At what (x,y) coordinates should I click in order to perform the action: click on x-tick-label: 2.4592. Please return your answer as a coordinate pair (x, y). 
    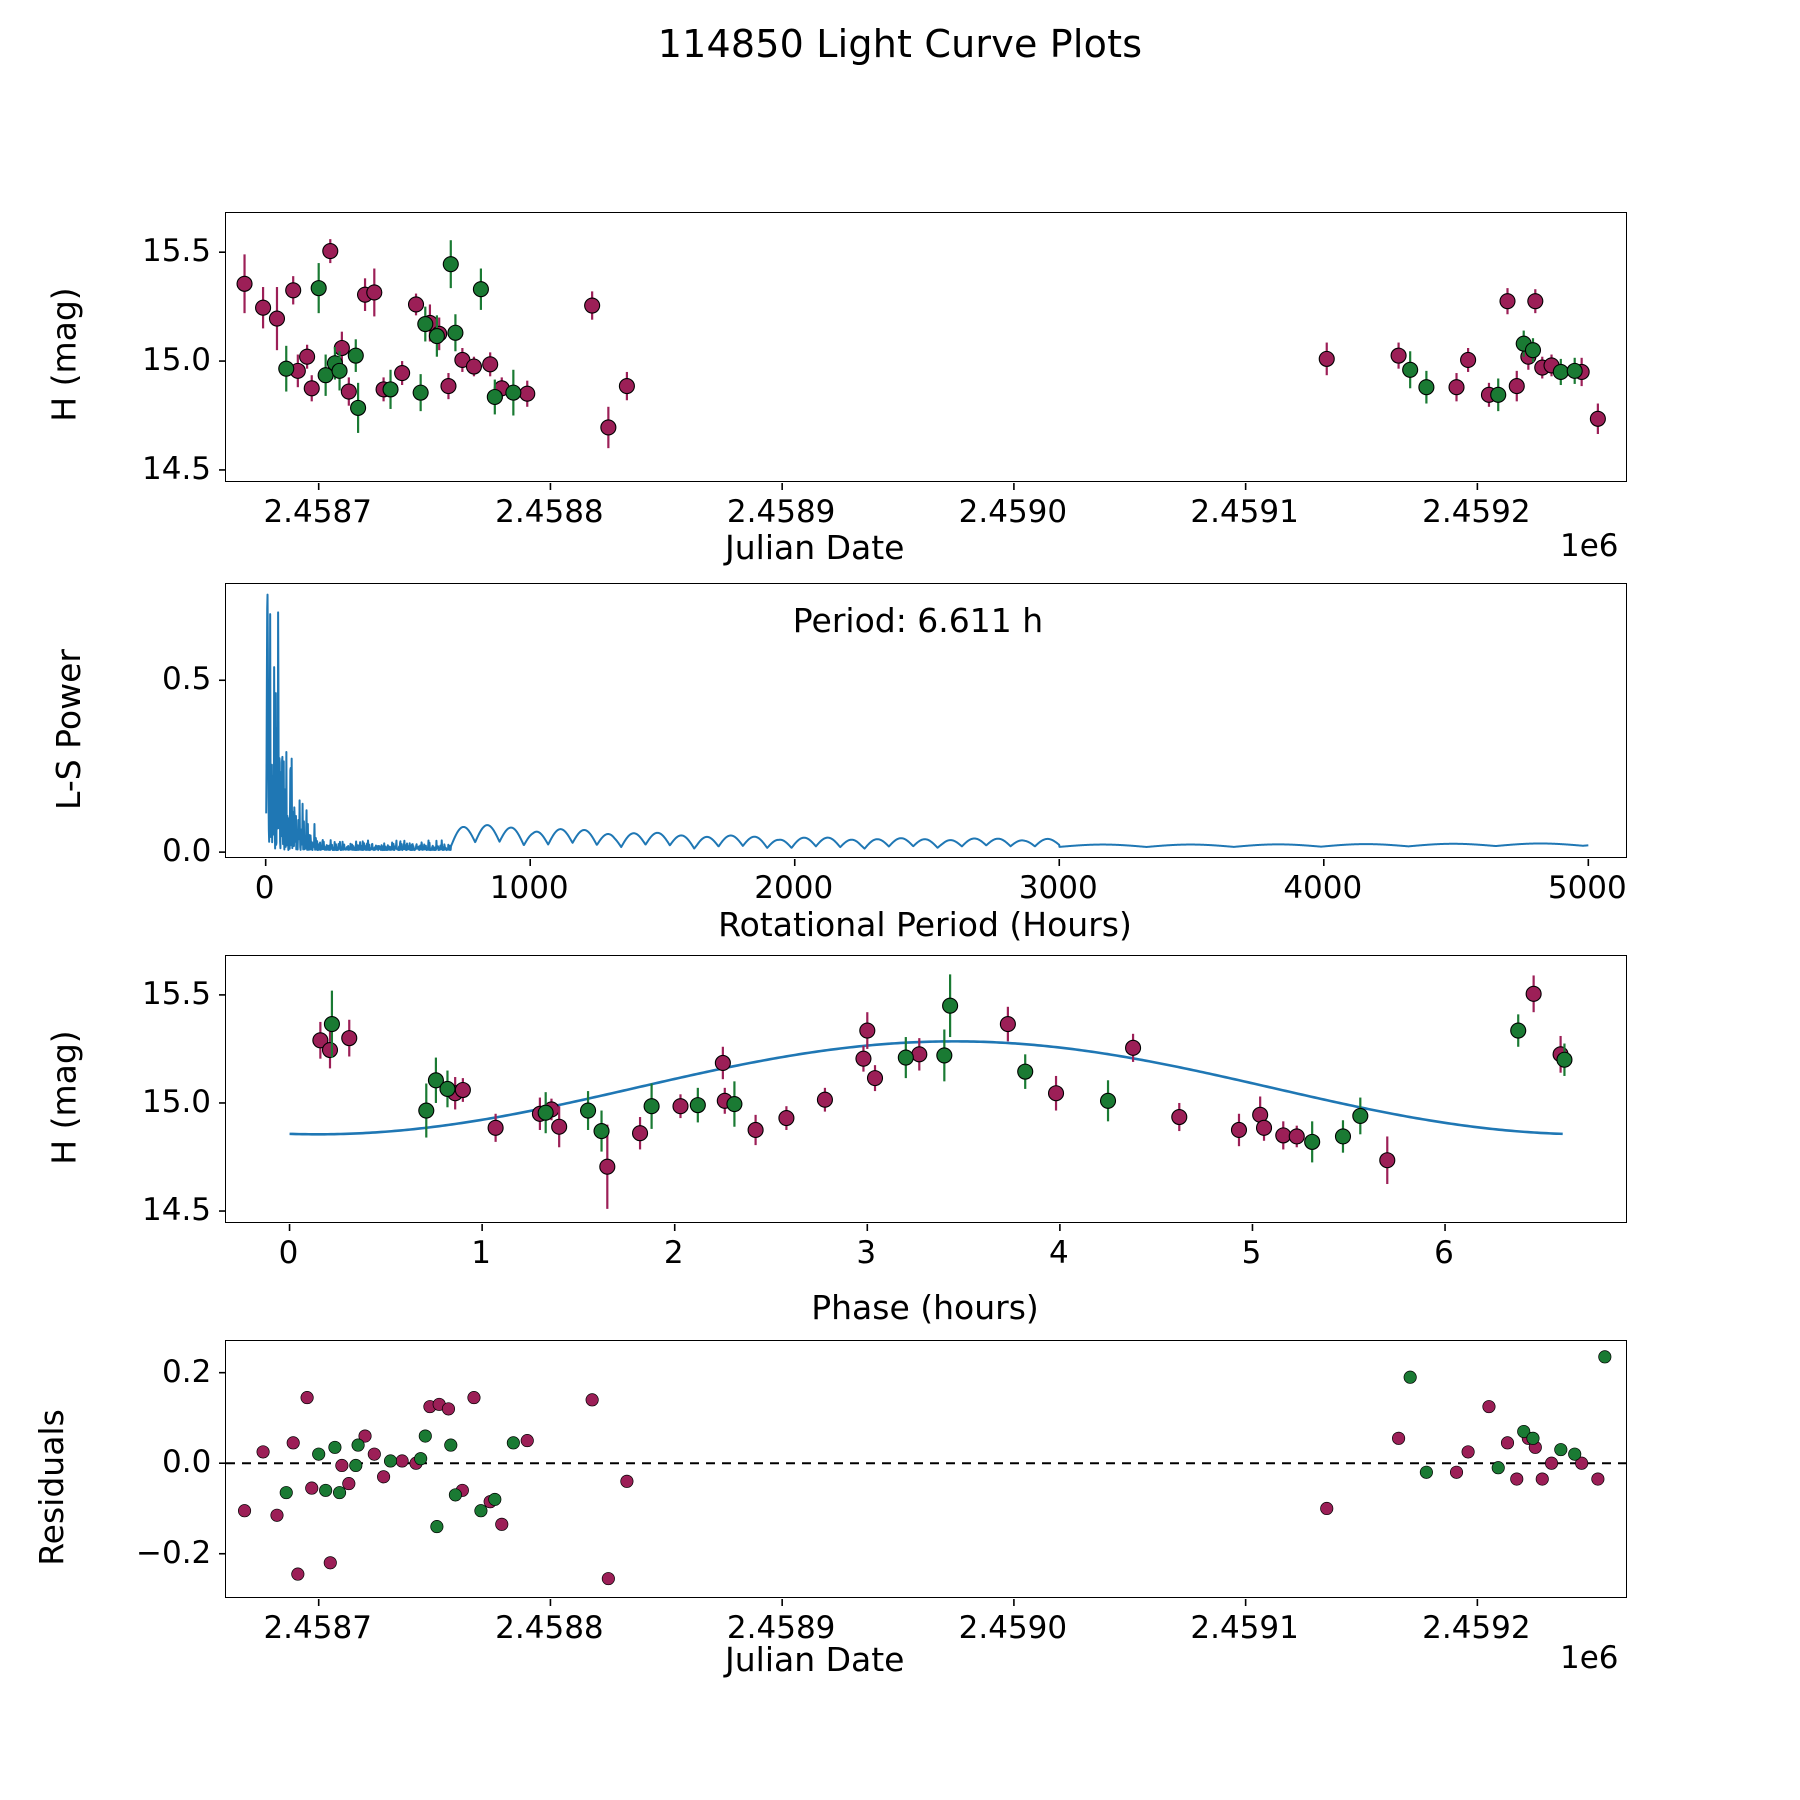
    Looking at the image, I should click on (1476, 512).